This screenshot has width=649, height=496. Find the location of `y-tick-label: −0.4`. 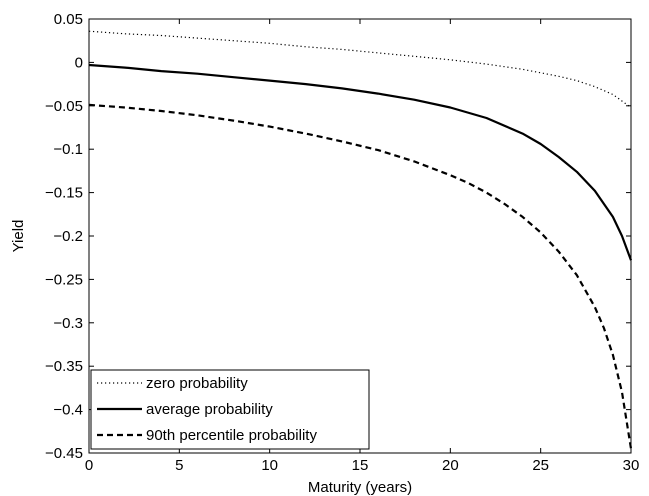

y-tick-label: −0.4 is located at coordinates (68, 410).